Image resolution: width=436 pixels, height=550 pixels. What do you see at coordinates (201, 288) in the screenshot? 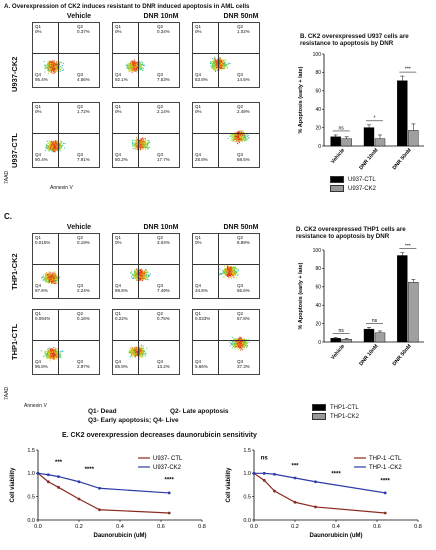
I see `quadrant-q4-label: Q4 34.5%` at bounding box center [201, 288].